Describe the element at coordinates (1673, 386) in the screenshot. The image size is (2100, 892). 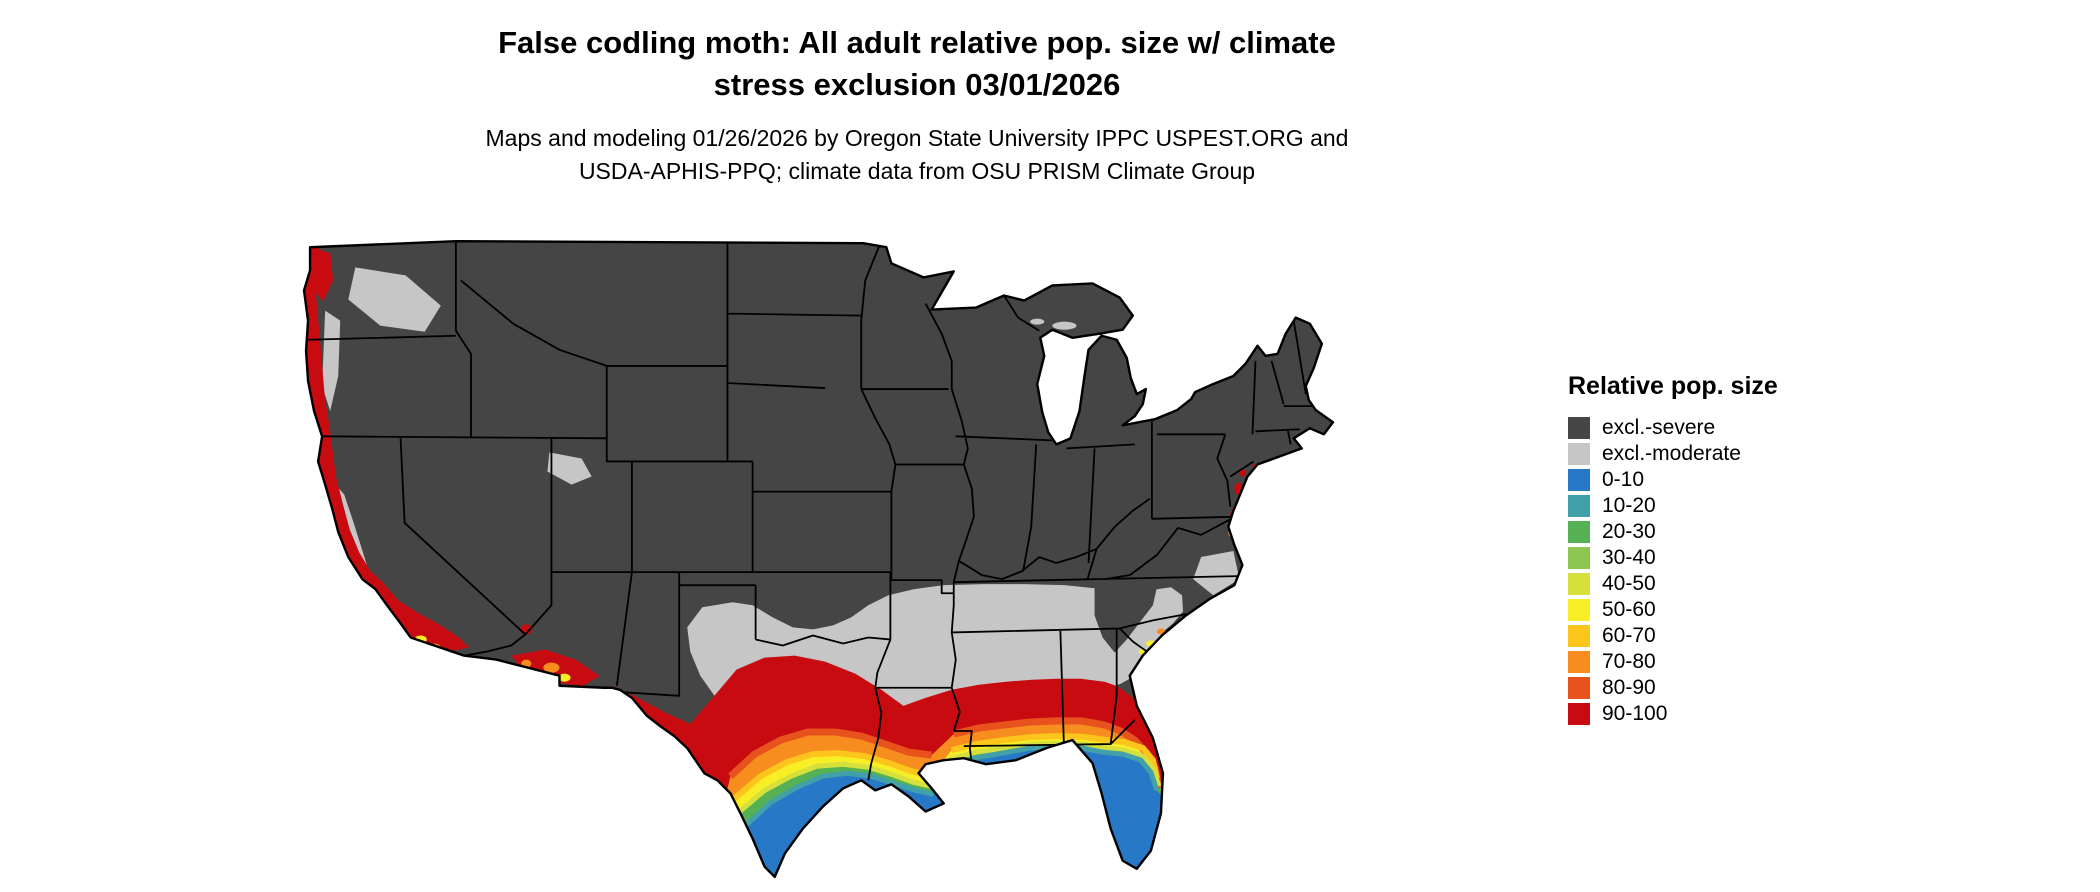
I see `legend-title: Relative pop. size` at that location.